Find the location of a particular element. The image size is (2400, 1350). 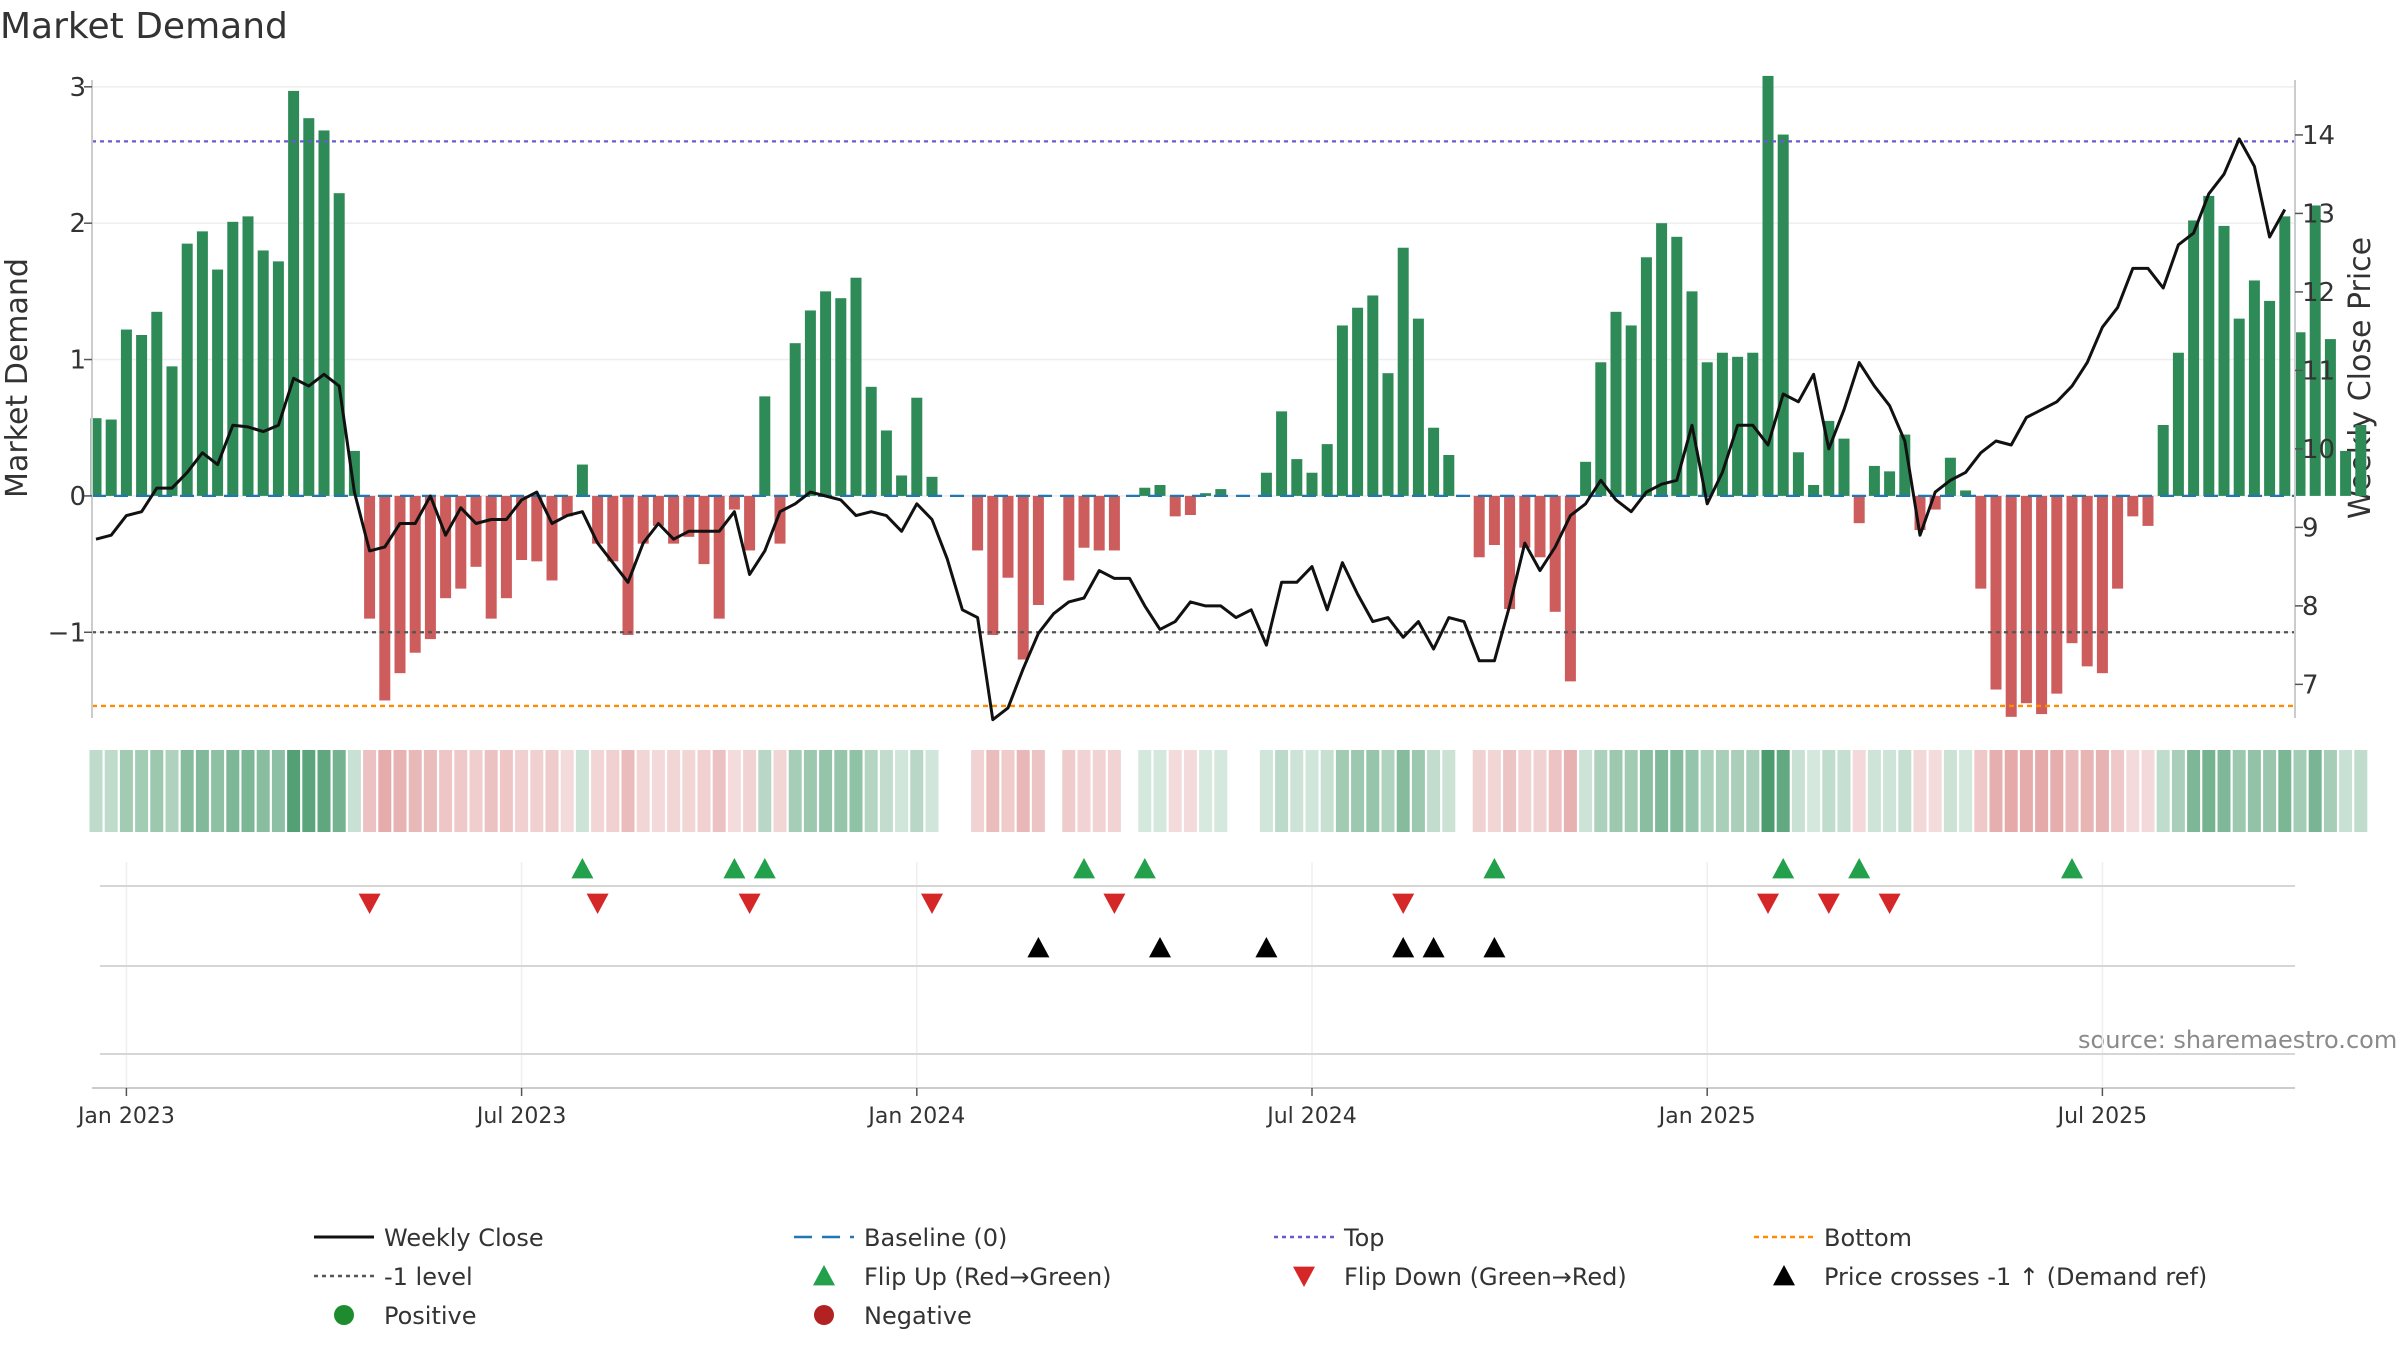

x-tick-label: Jan 2023 is located at coordinates (125, 1116).